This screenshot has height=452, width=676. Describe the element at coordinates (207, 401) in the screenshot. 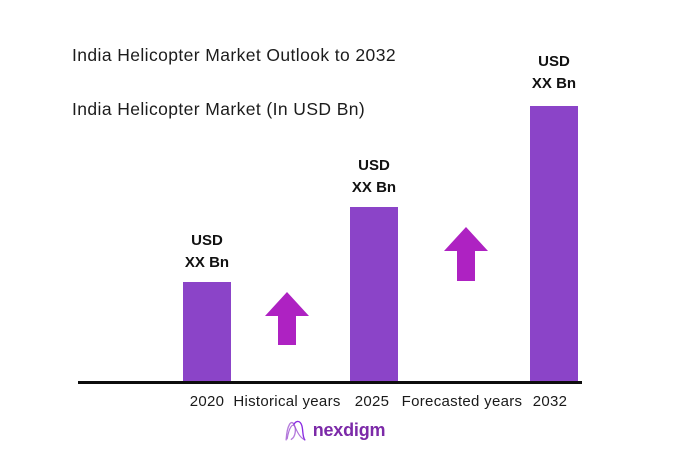

I see `x-axis-label-2020: 2020` at that location.